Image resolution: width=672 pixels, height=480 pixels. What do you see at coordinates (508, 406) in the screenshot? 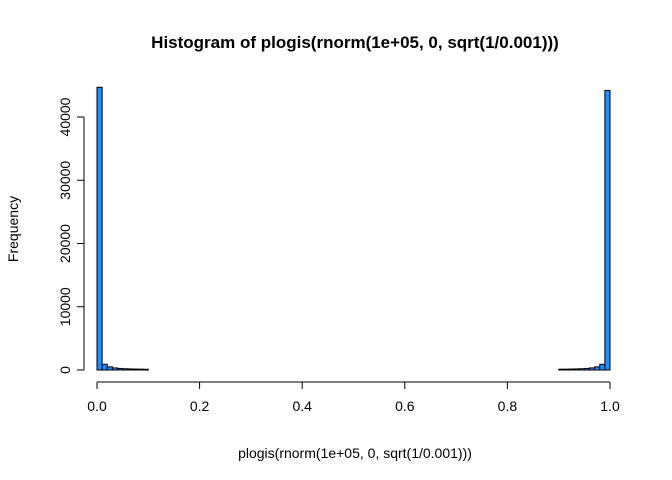
I see `x-tick-label: 0.8` at bounding box center [508, 406].